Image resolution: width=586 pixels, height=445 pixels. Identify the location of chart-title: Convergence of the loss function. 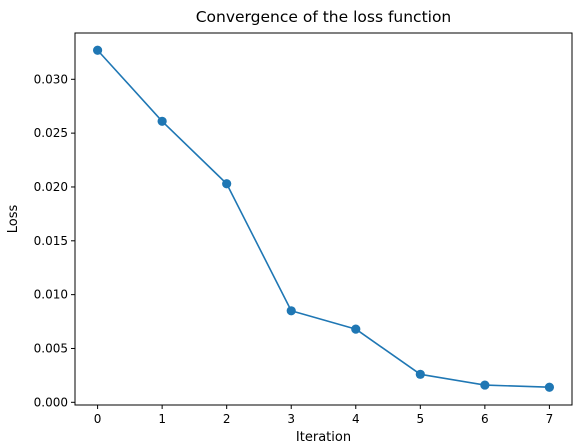
(324, 17).